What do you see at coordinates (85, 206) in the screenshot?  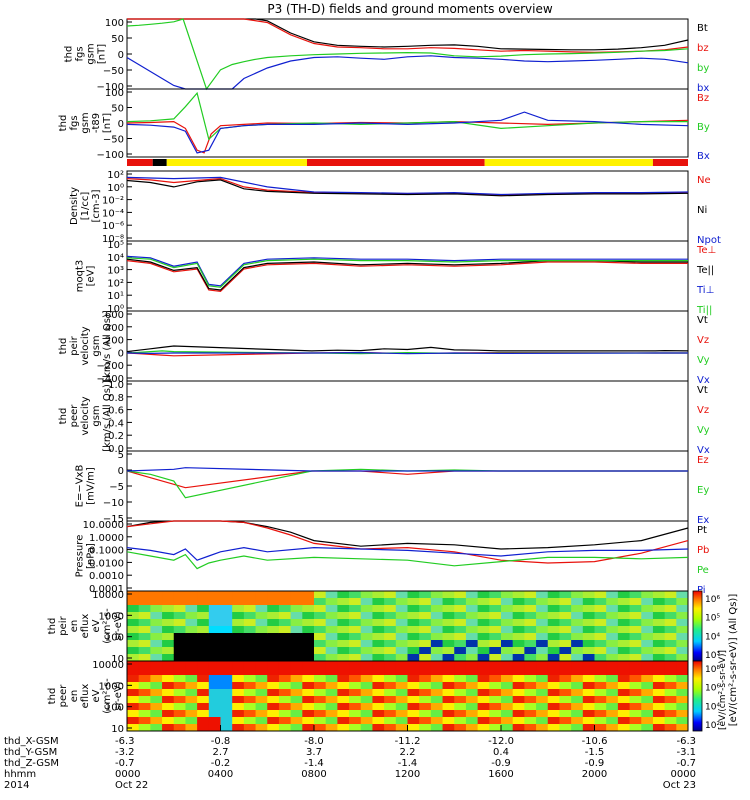 I see `y-axis-label: [1/cc]` at bounding box center [85, 206].